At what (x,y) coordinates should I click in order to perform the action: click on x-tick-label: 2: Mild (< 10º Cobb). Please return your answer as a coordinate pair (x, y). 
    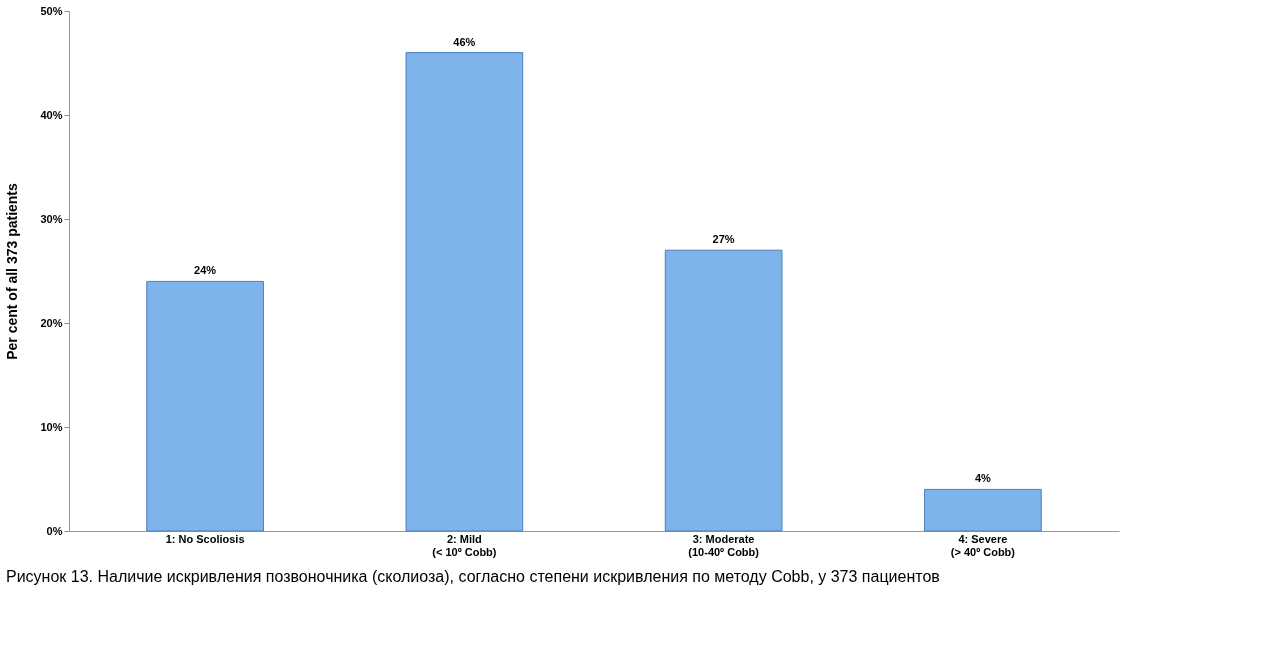
    Looking at the image, I should click on (464, 545).